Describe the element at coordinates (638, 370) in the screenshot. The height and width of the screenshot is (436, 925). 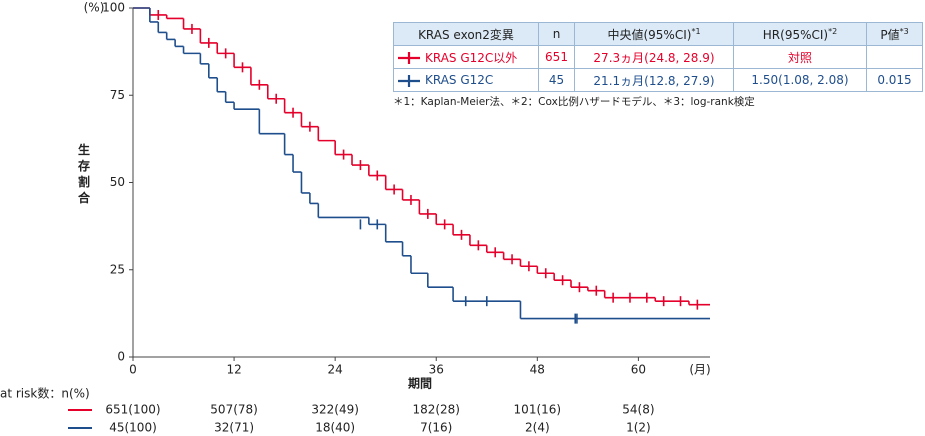
I see `x-tick-label: 60` at that location.